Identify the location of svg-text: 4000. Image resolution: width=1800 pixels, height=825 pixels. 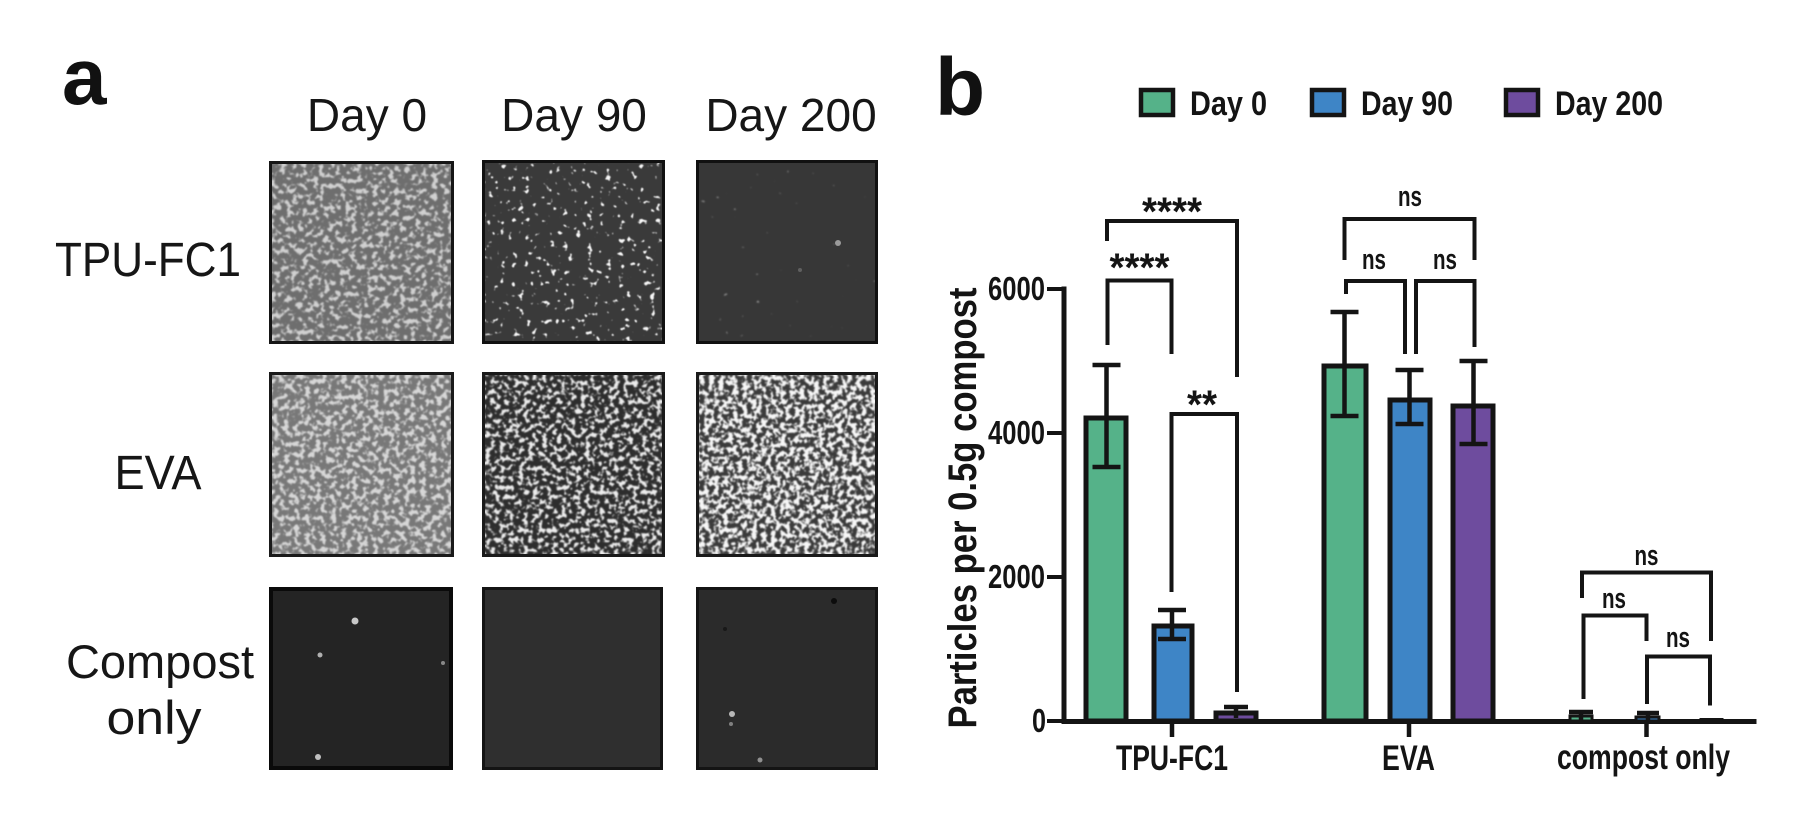
(1016, 432).